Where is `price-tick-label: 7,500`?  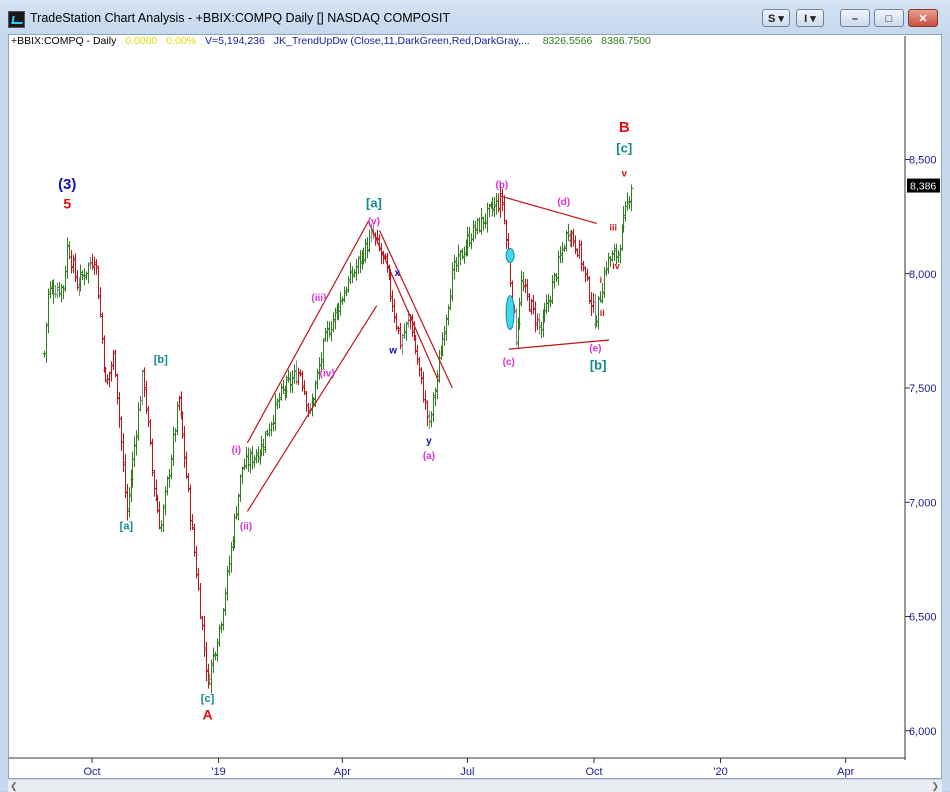
price-tick-label: 7,500 is located at coordinates (923, 389).